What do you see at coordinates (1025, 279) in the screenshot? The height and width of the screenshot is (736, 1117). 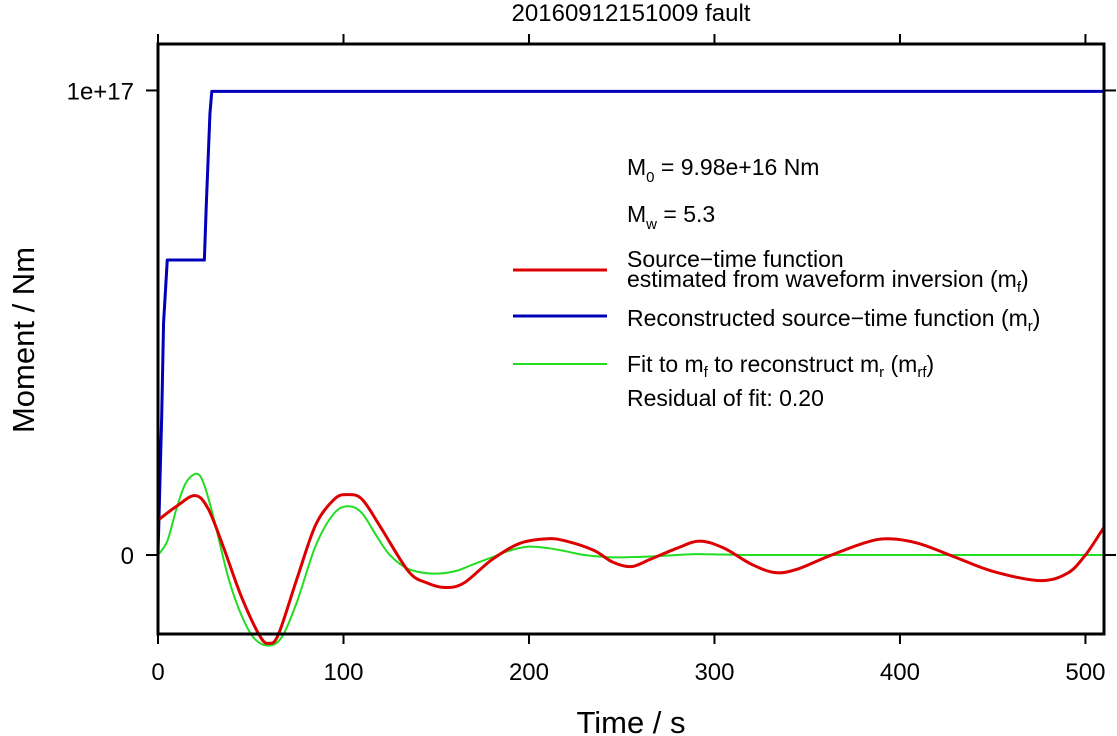 I see `legend-mf-close: )` at bounding box center [1025, 279].